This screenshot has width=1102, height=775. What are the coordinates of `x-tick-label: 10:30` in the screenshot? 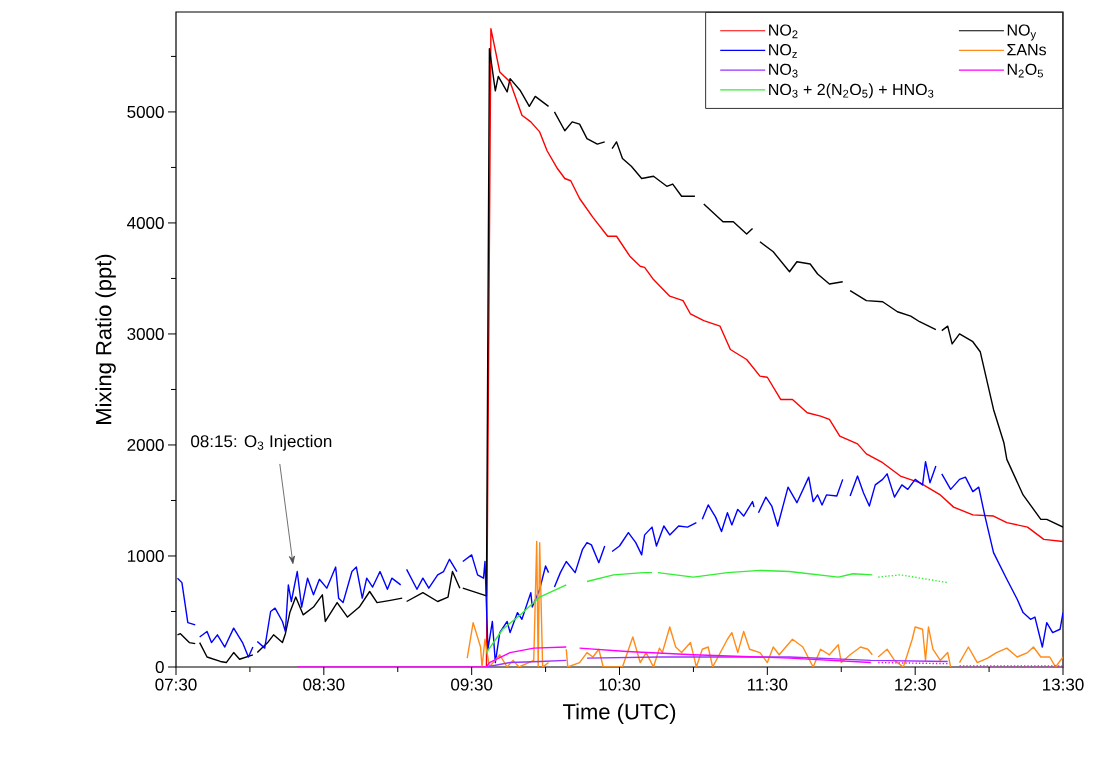 It's located at (620, 684).